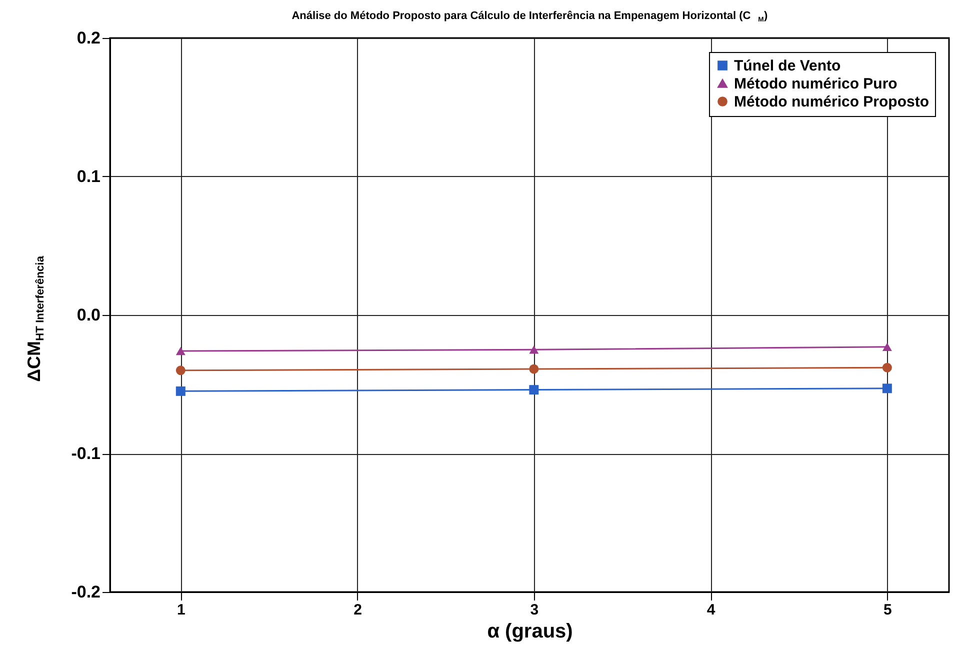 The image size is (964, 659). What do you see at coordinates (181, 610) in the screenshot?
I see `x-tick-label: 1` at bounding box center [181, 610].